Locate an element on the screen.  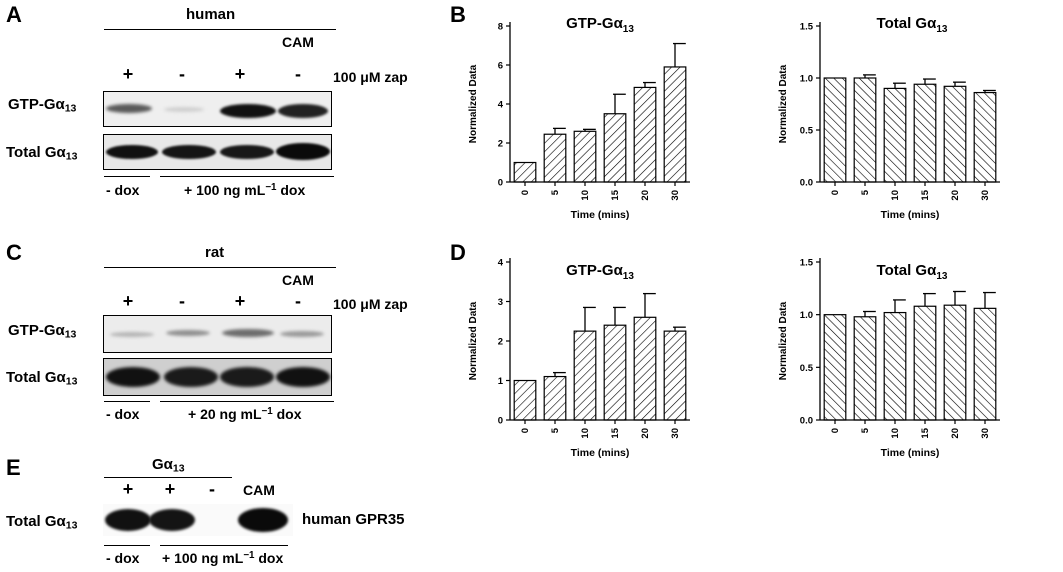
dox-label: + 20 ng mL−1 dox is located at coordinates (245, 414).